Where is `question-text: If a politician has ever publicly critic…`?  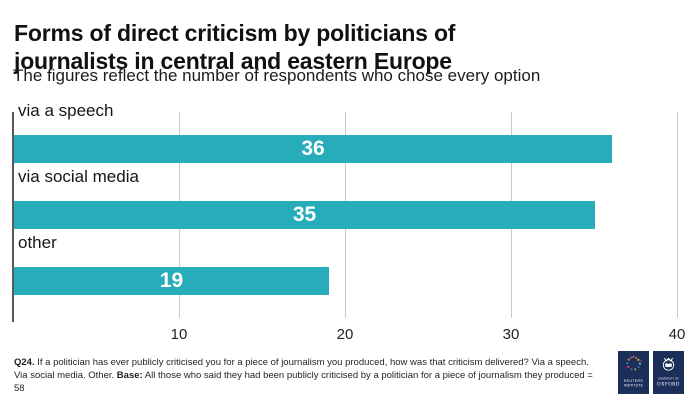
question-text: If a politician has ever publicly critic… is located at coordinates (301, 369).